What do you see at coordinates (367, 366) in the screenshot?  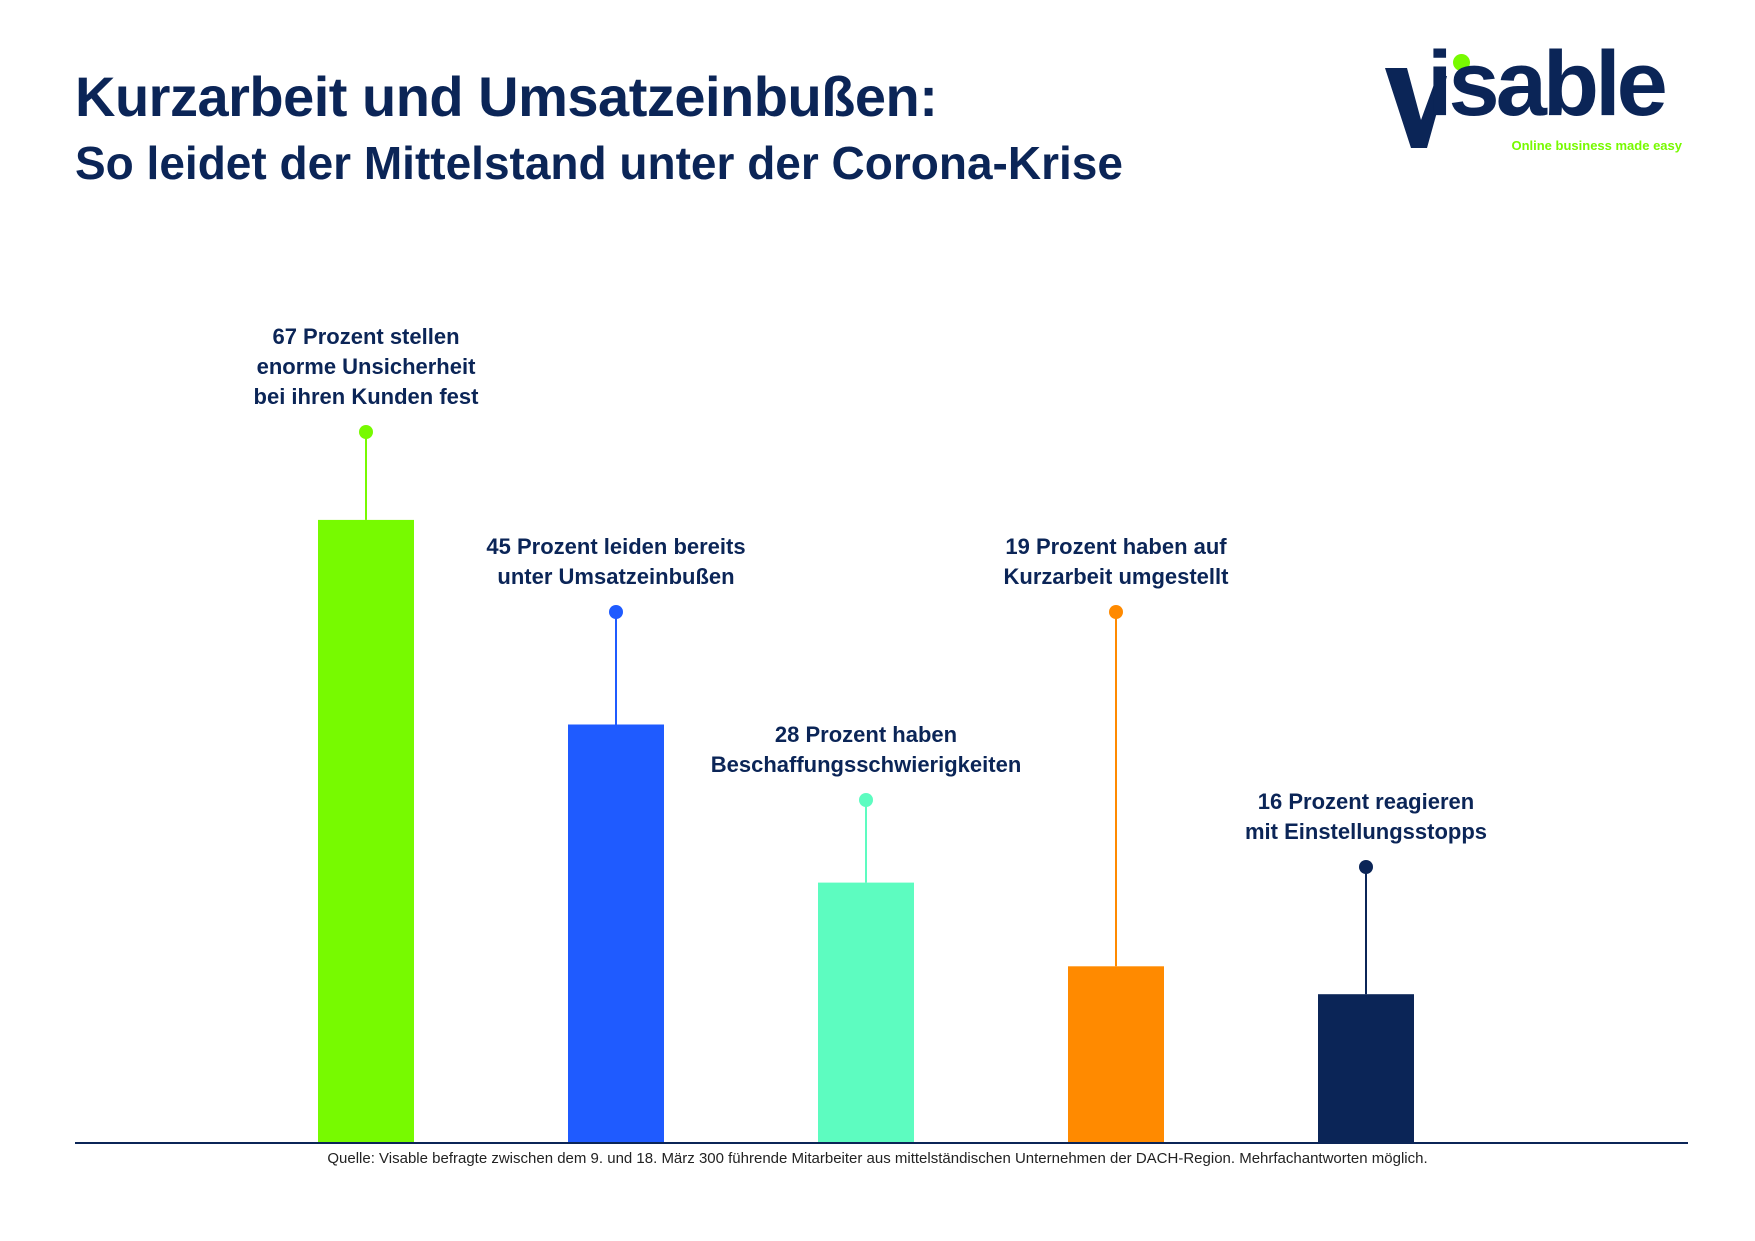 I see `bar-data-label: enorme Unsicherheit` at bounding box center [367, 366].